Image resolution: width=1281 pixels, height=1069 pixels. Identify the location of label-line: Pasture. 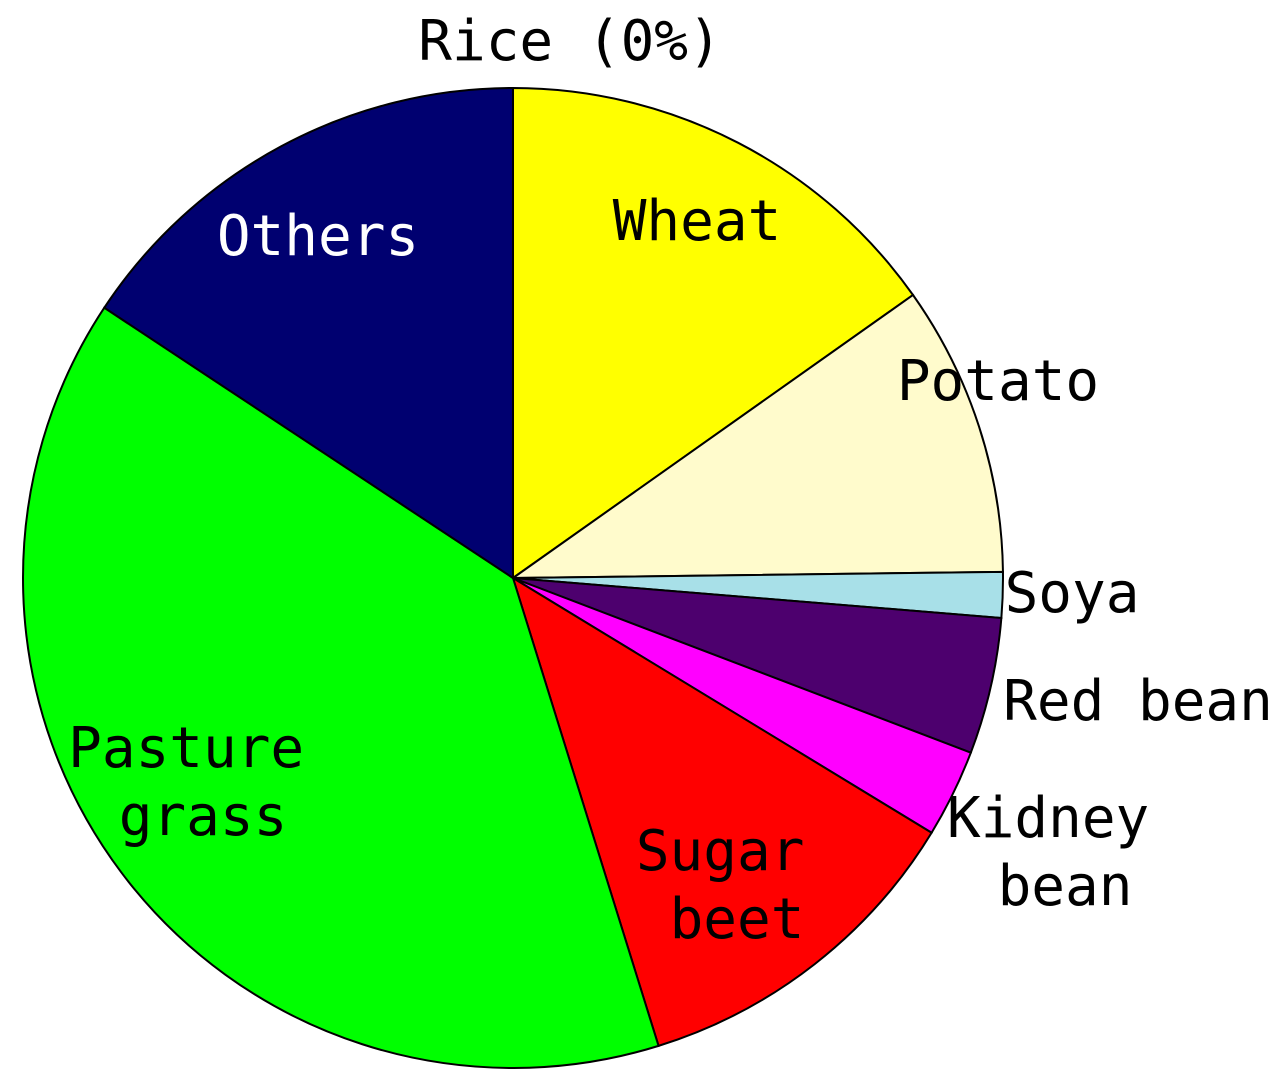
(203, 748).